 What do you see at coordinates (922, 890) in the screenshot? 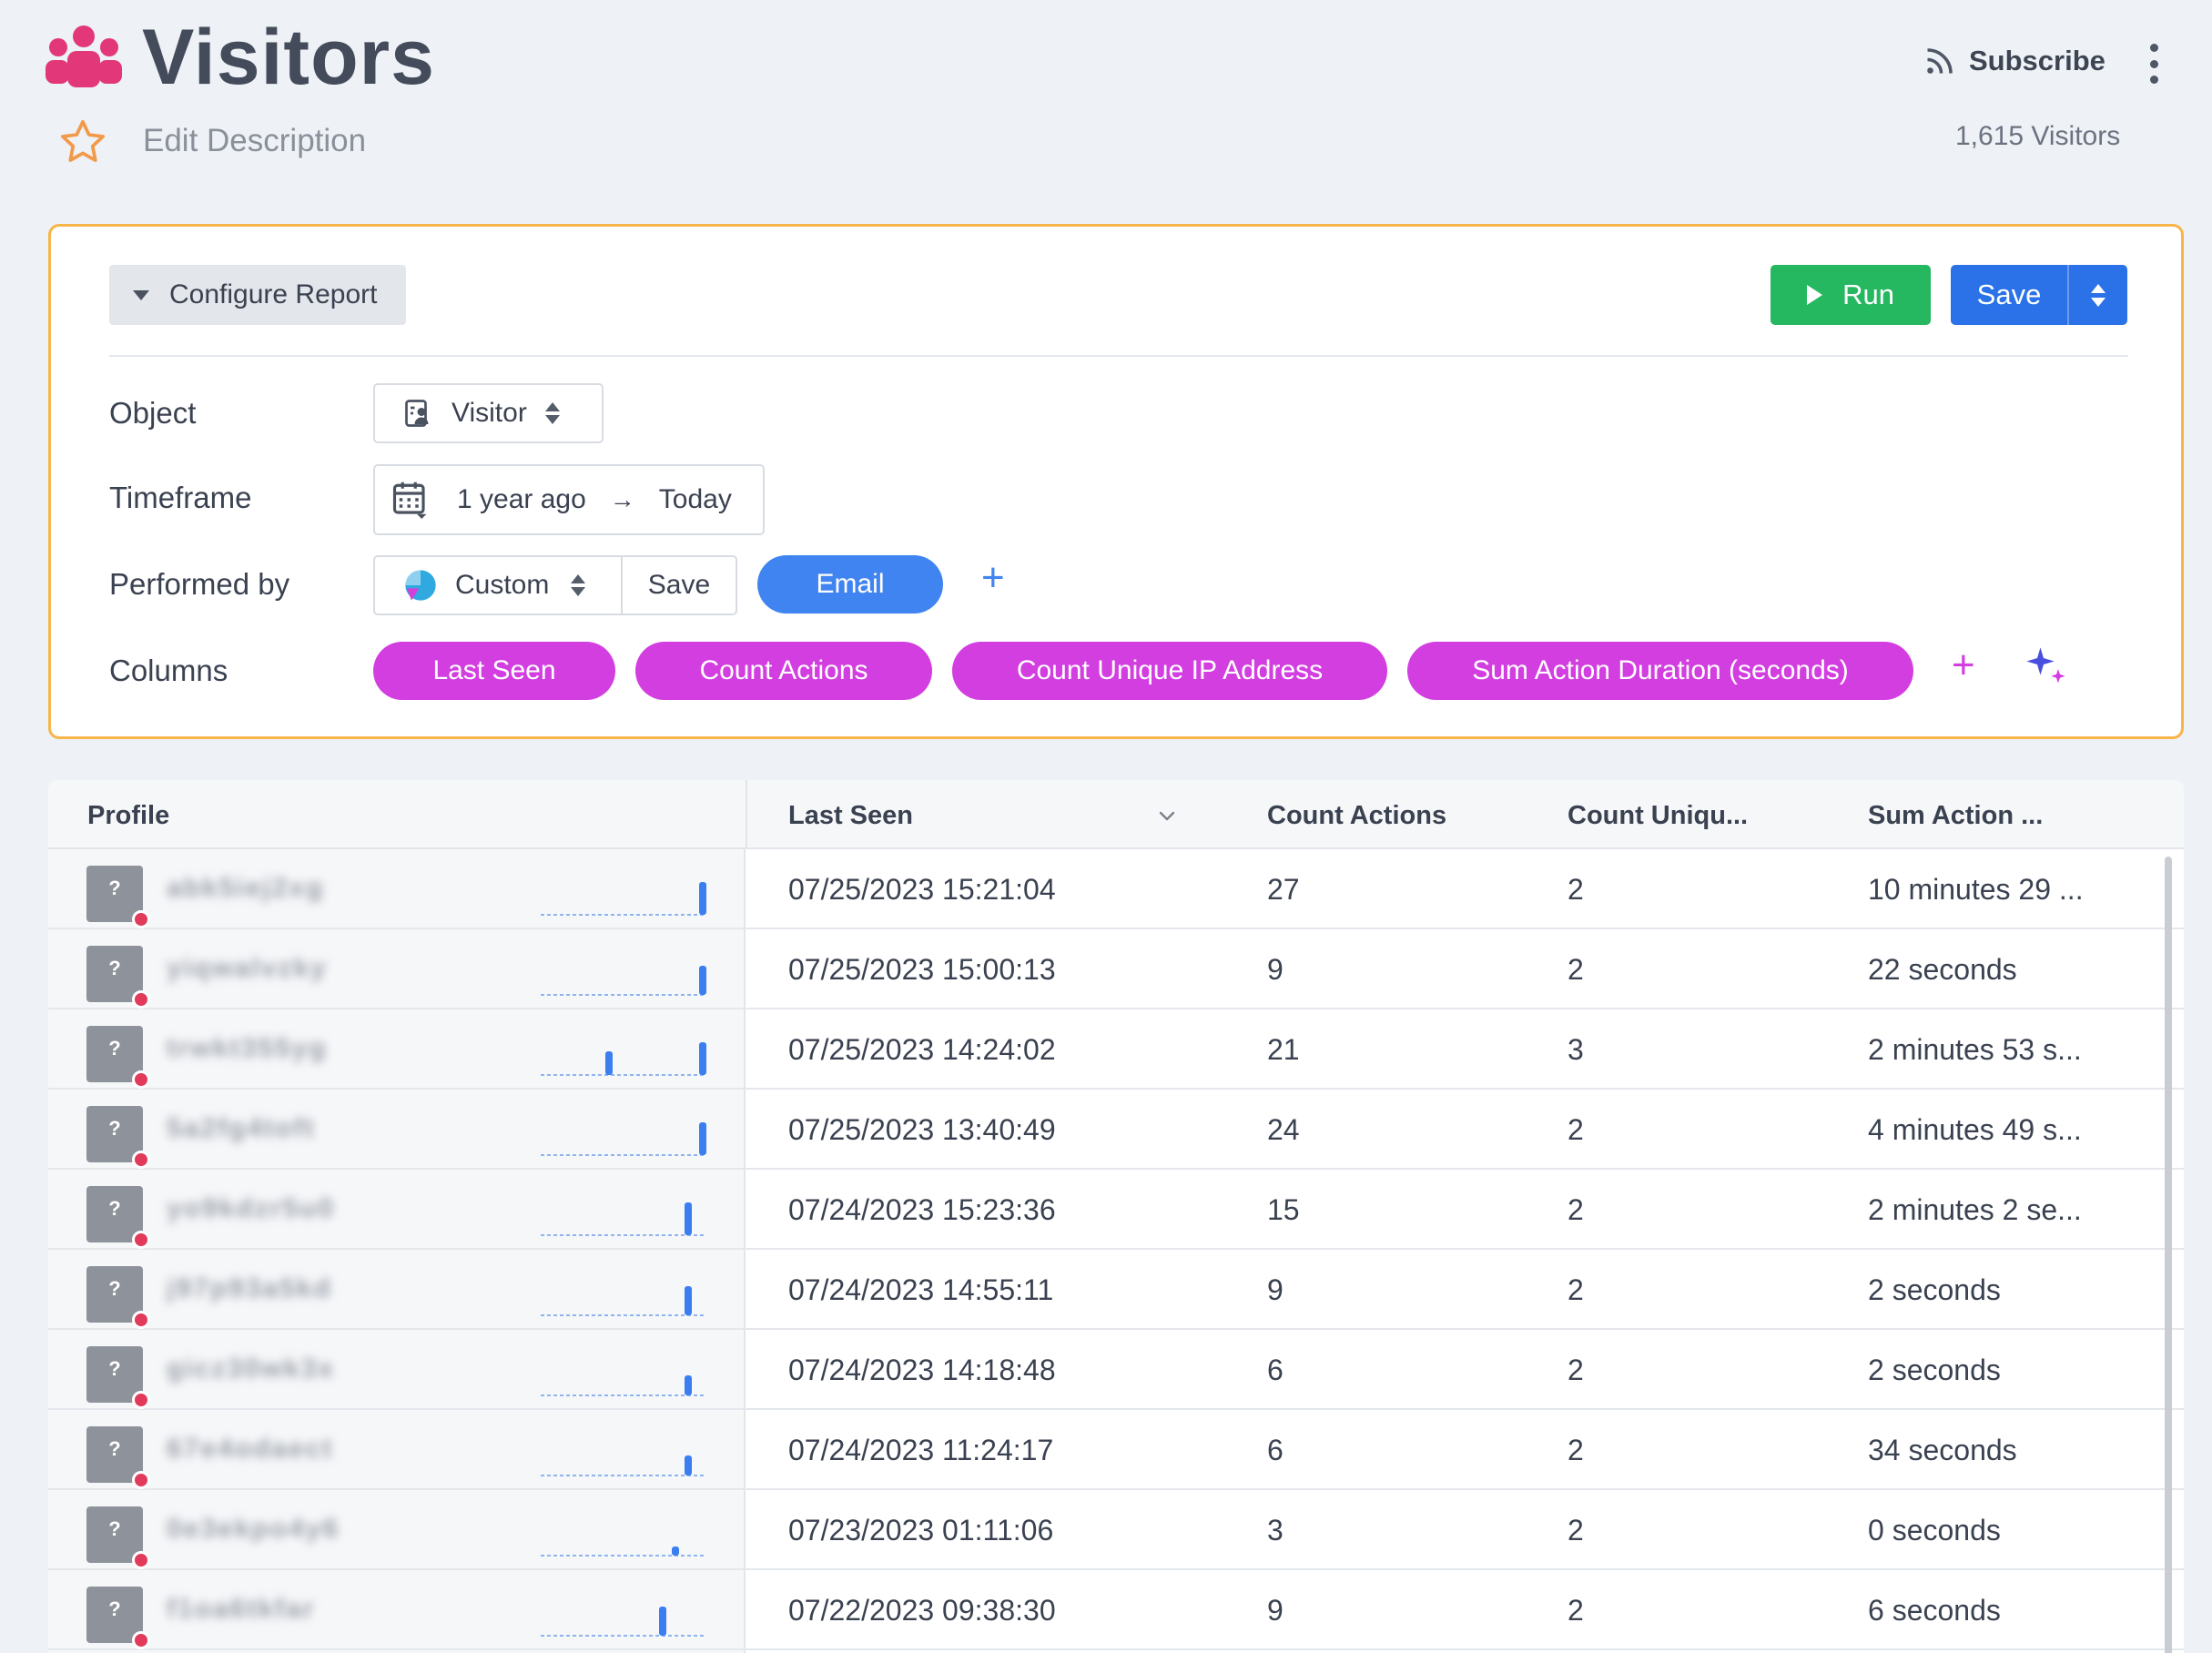
I see `cell-last-seen: 07/25/2023 15:21:04` at bounding box center [922, 890].